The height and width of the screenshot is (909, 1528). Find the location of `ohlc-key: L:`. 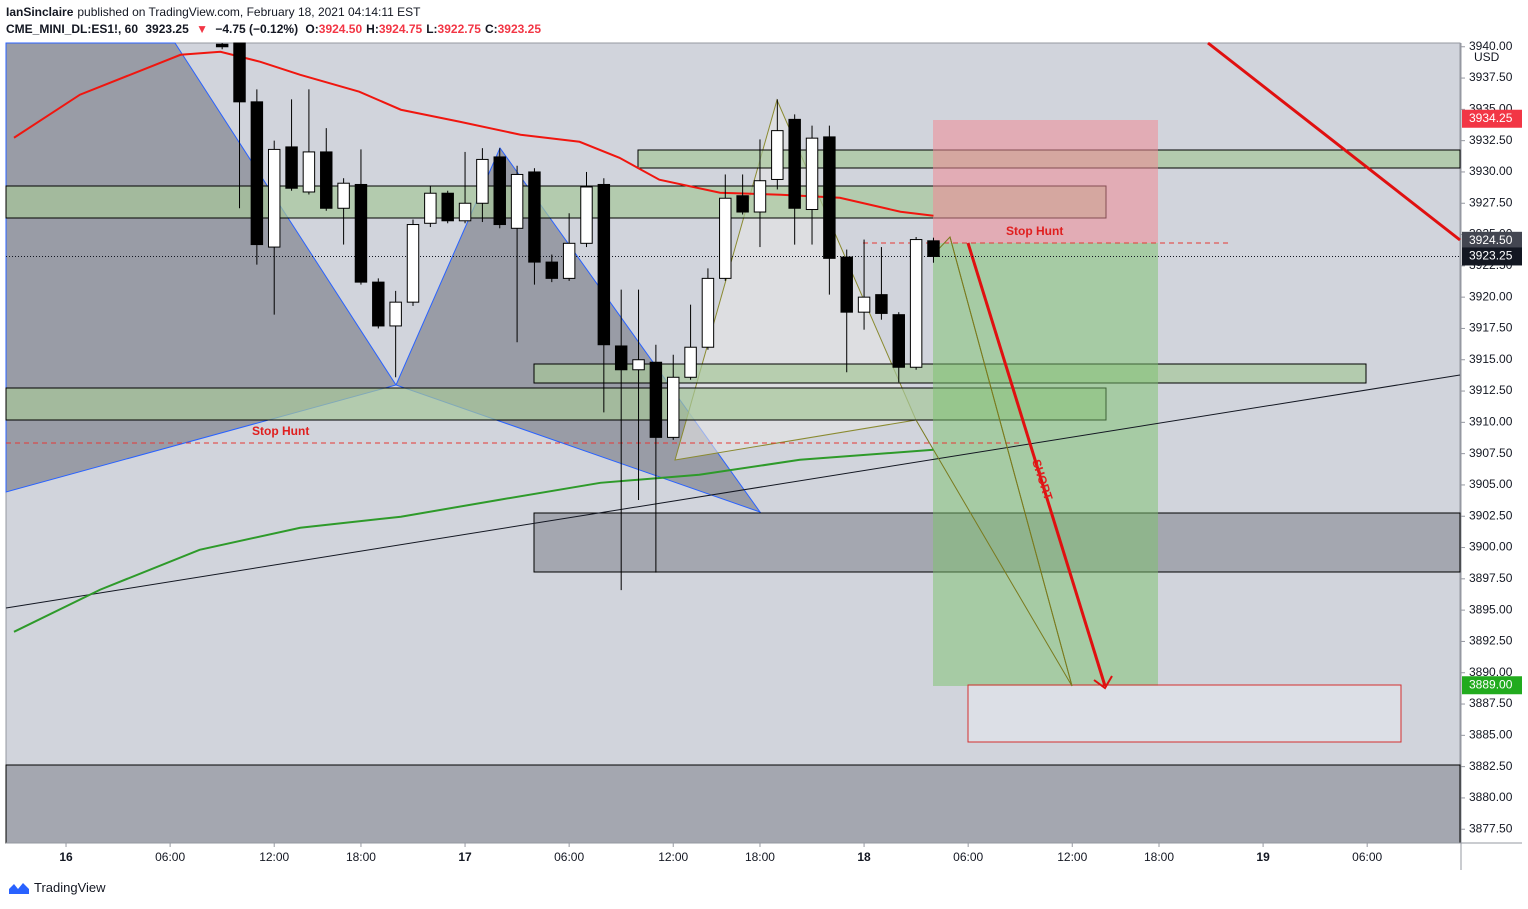

ohlc-key: L: is located at coordinates (432, 29).